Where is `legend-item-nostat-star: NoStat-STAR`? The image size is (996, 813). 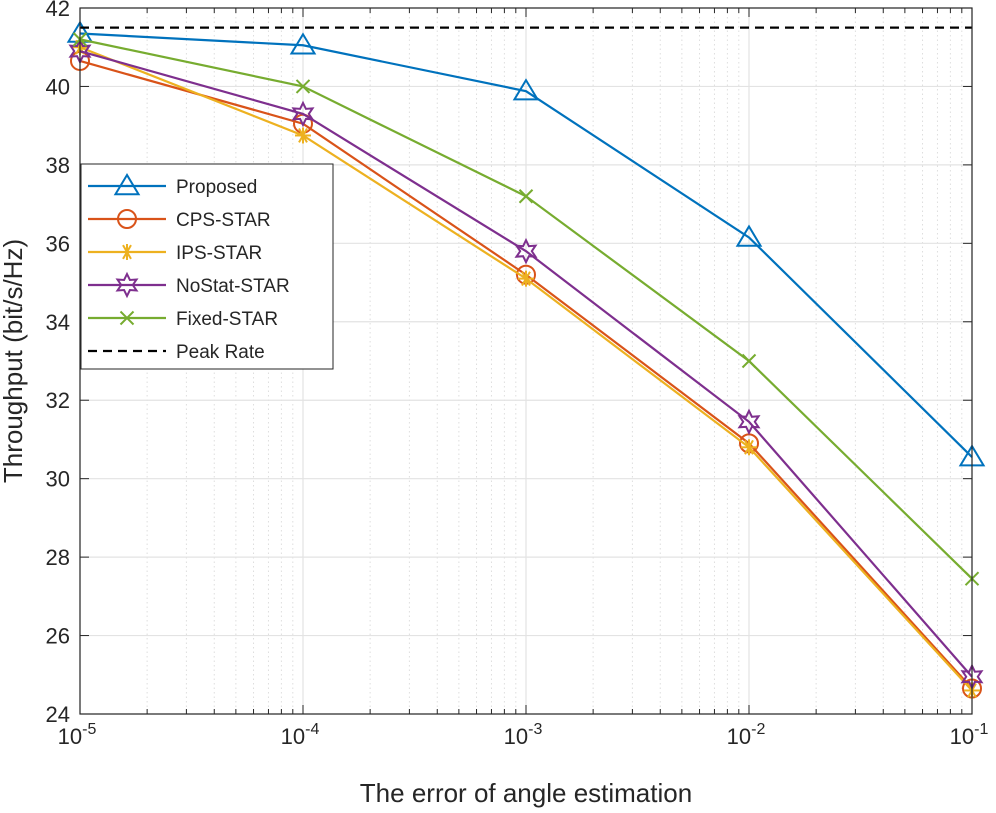
legend-item-nostat-star: NoStat-STAR is located at coordinates (189, 285).